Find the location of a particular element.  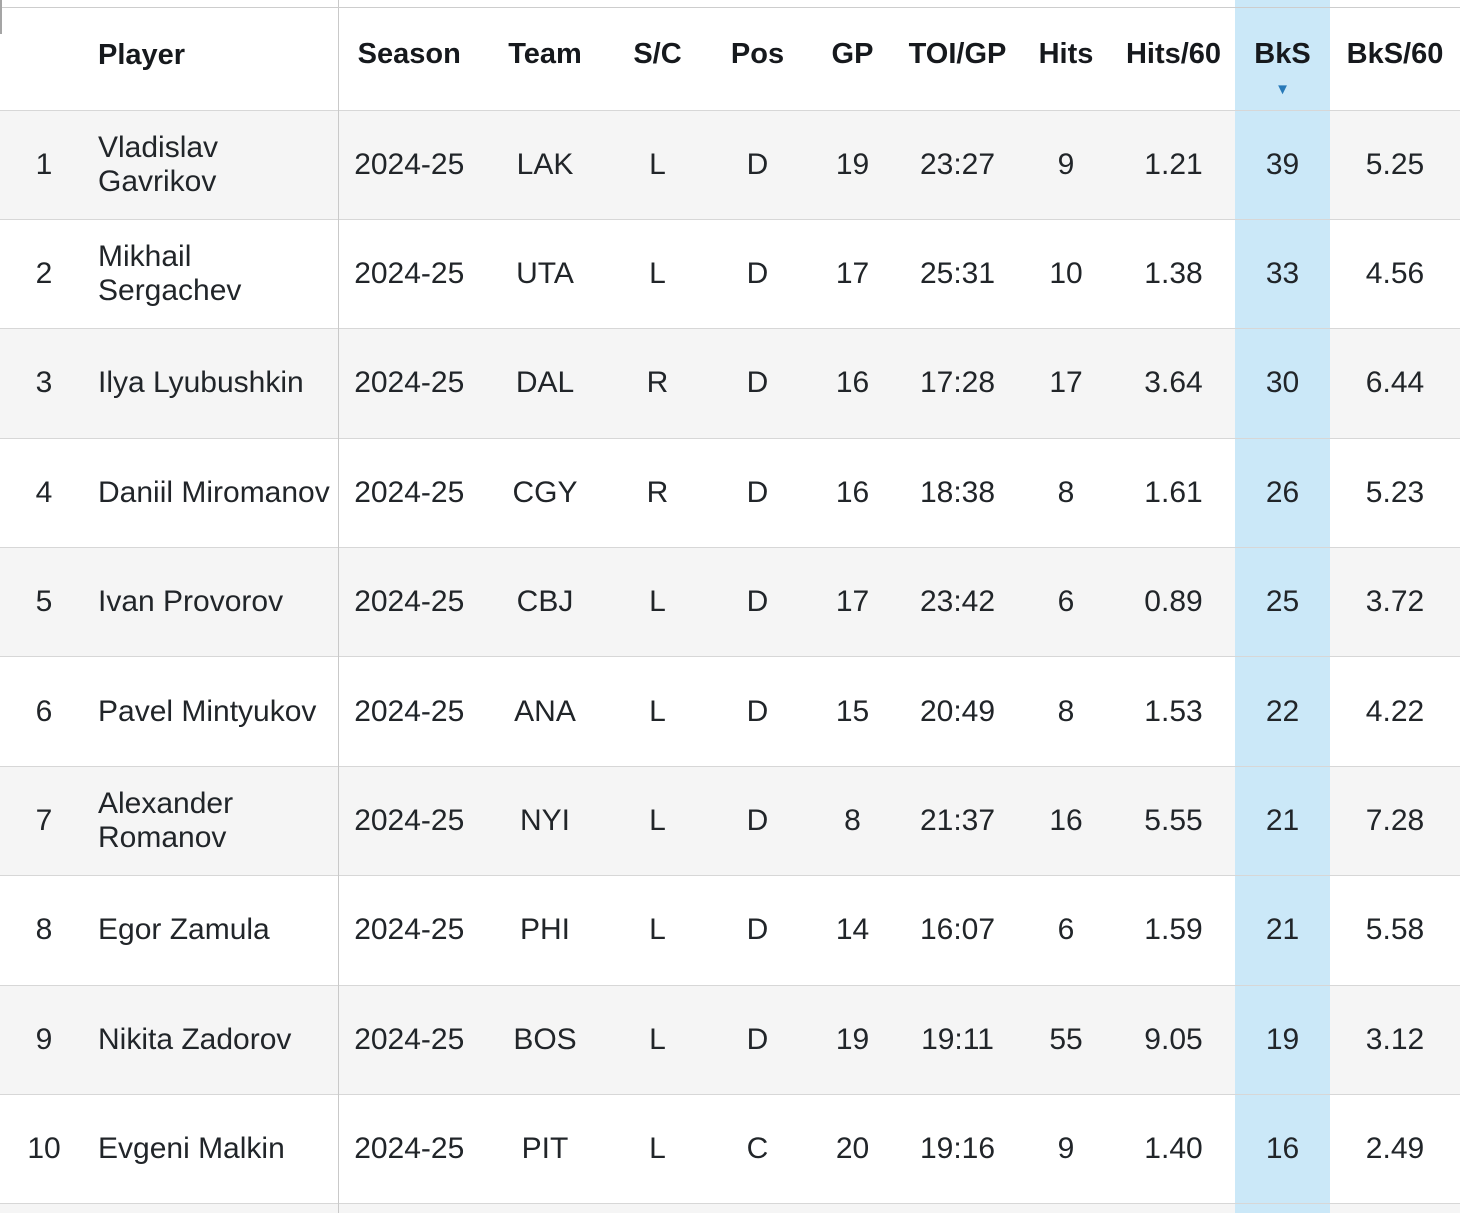

player-name-cell: Ilya Lyubushkin is located at coordinates (200, 383).